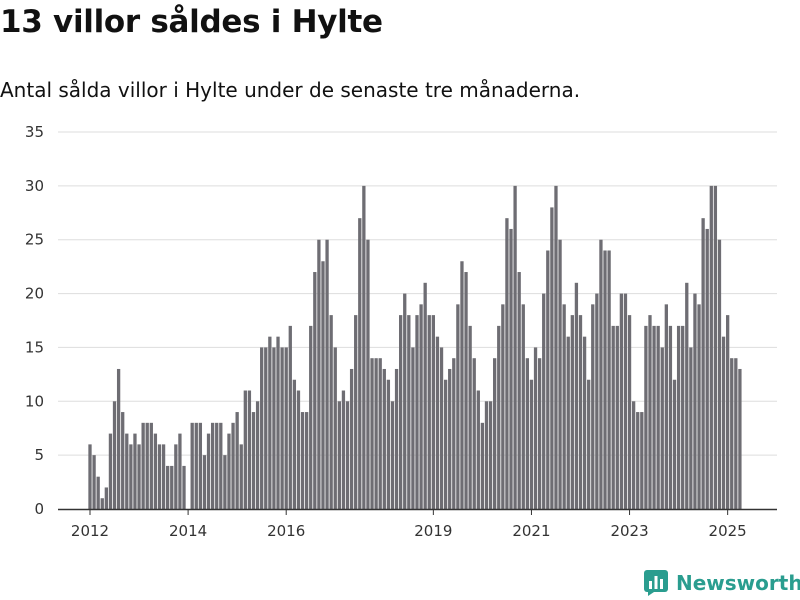 Image resolution: width=800 pixels, height=600 pixels. Describe the element at coordinates (629, 531) in the screenshot. I see `x-tick-label: 2023` at that location.